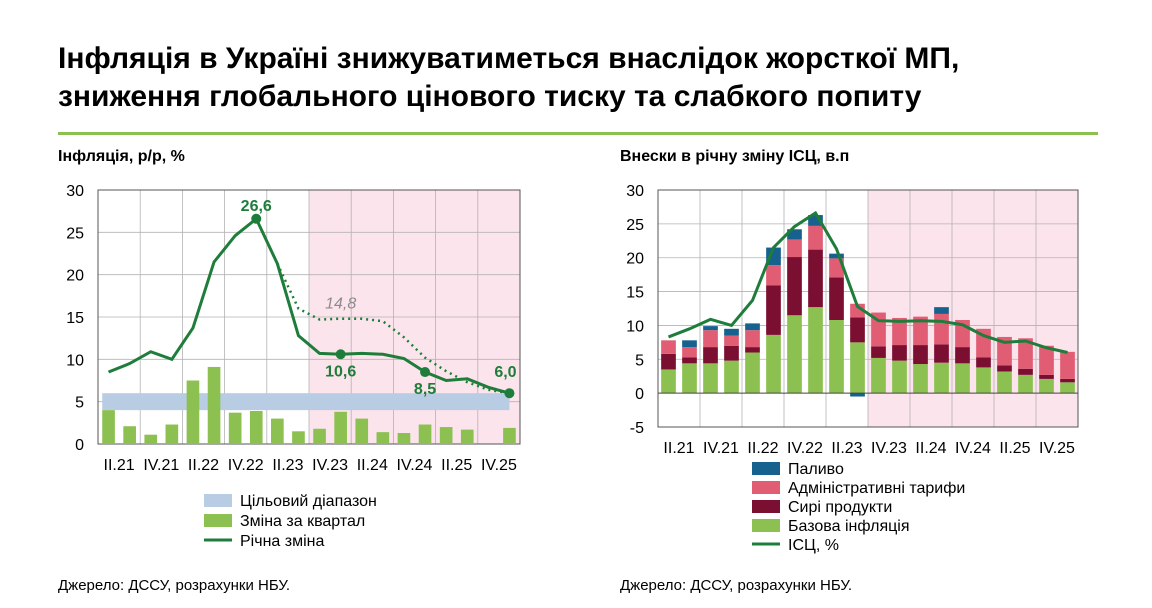 This screenshot has width=1152, height=608. I want to click on left-y-tick-label: 15, so click(75, 318).